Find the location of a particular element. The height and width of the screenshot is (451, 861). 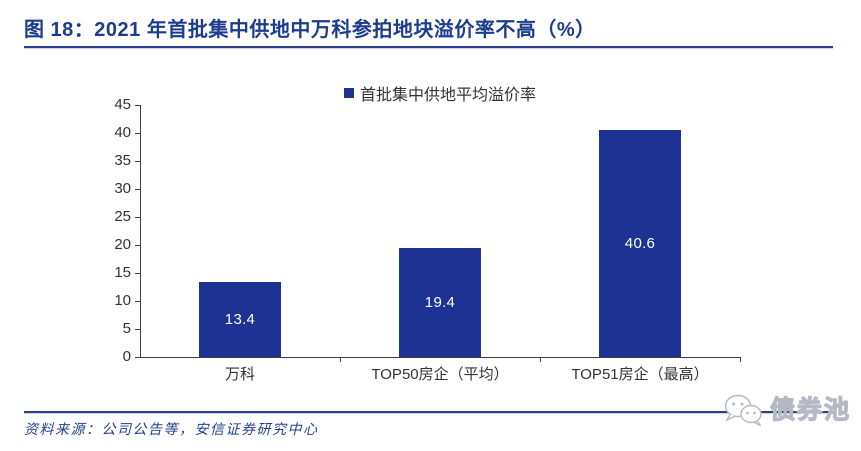

y-tick-label: 20 is located at coordinates (122, 244).